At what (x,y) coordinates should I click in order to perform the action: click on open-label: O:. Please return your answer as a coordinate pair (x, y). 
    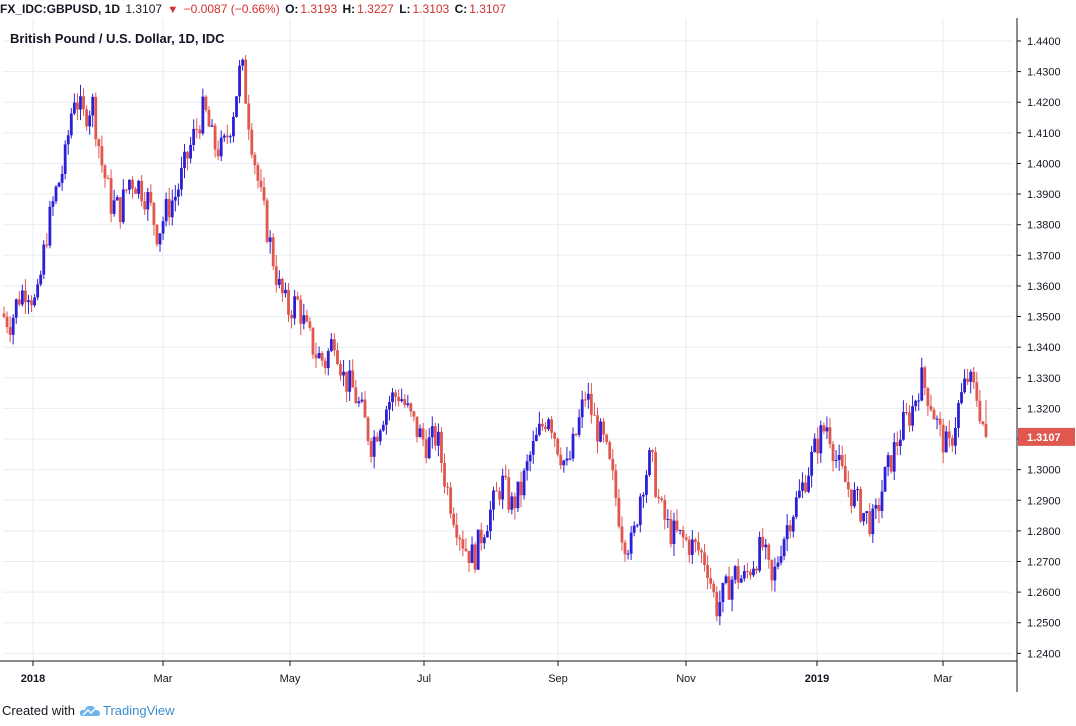
    Looking at the image, I should click on (292, 9).